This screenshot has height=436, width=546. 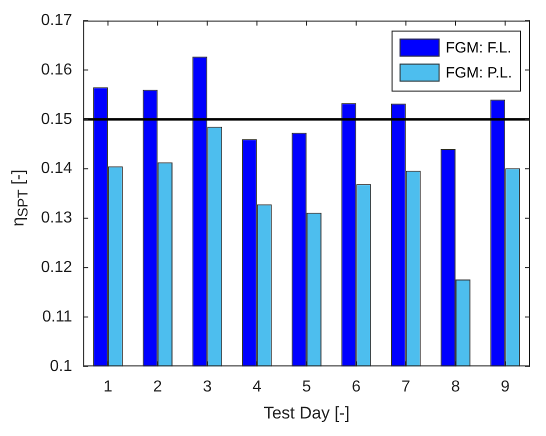 What do you see at coordinates (257, 387) in the screenshot?
I see `x-tick-label: 4` at bounding box center [257, 387].